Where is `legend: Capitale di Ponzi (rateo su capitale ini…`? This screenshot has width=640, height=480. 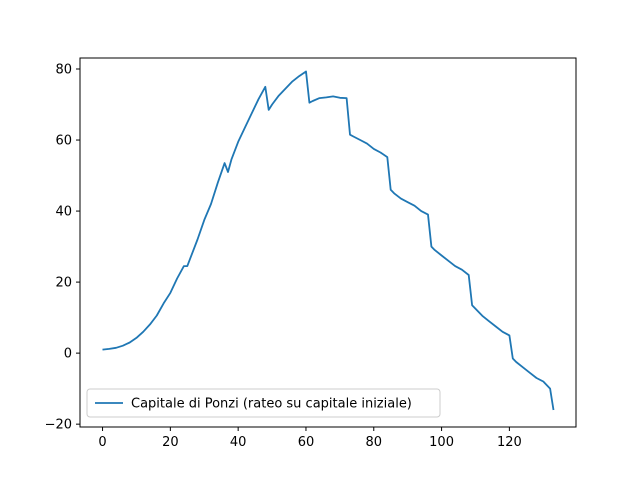
legend: Capitale di Ponzi (rateo su capitale ini… is located at coordinates (263, 403).